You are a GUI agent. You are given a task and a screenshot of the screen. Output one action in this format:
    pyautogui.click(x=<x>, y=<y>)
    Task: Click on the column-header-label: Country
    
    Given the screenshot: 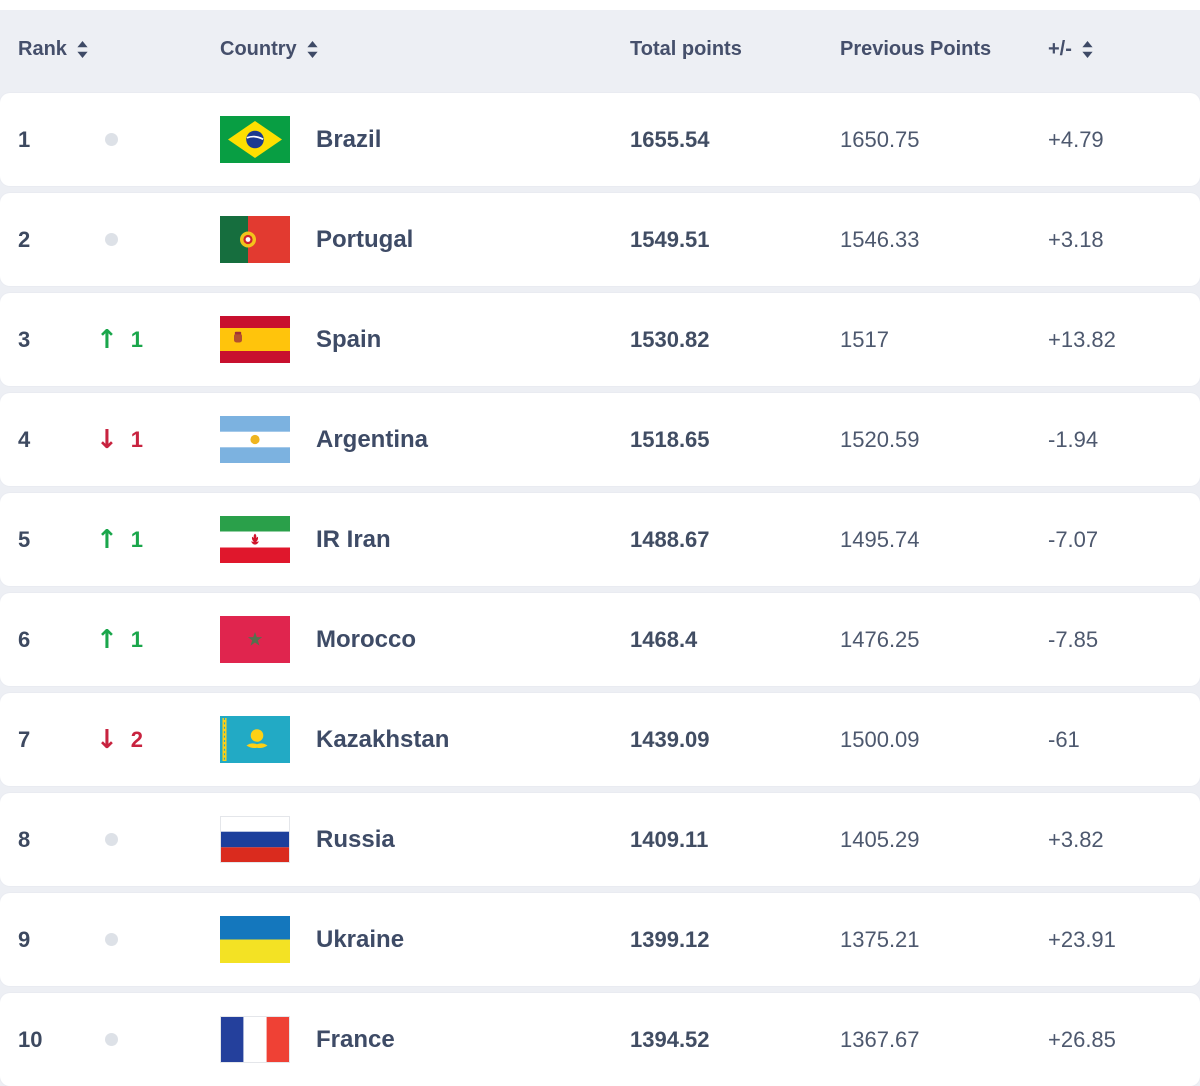 What is the action you would take?
    pyautogui.click(x=258, y=48)
    